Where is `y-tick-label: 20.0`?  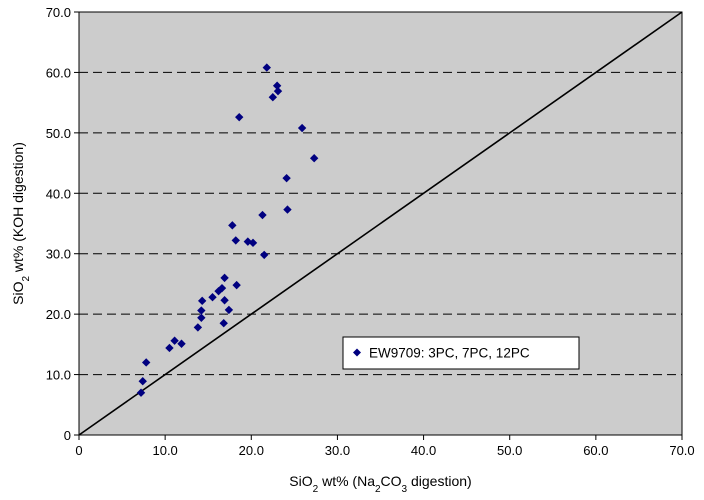 y-tick-label: 20.0 is located at coordinates (58, 314).